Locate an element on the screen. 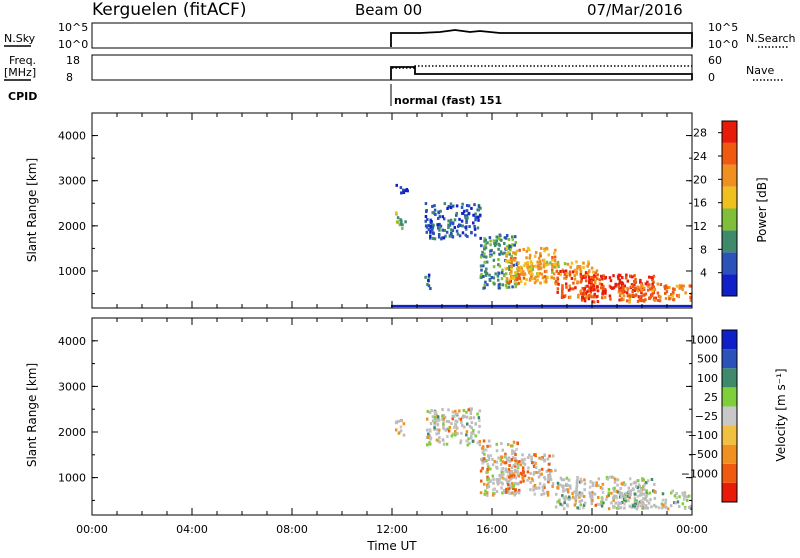 The height and width of the screenshot is (558, 800). power-colorbar-tick: 28 is located at coordinates (700, 133).